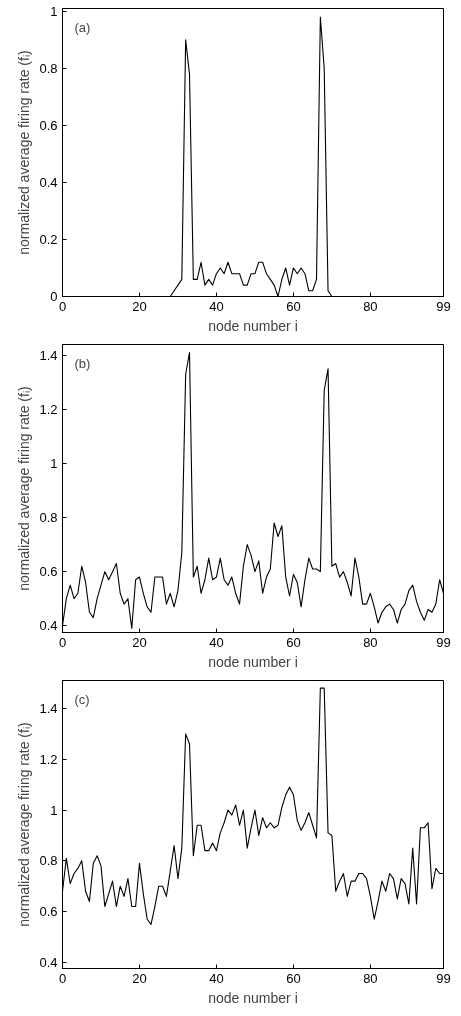 Image resolution: width=461 pixels, height=1016 pixels. What do you see at coordinates (48, 239) in the screenshot?
I see `y-tick-label: 0.2` at bounding box center [48, 239].